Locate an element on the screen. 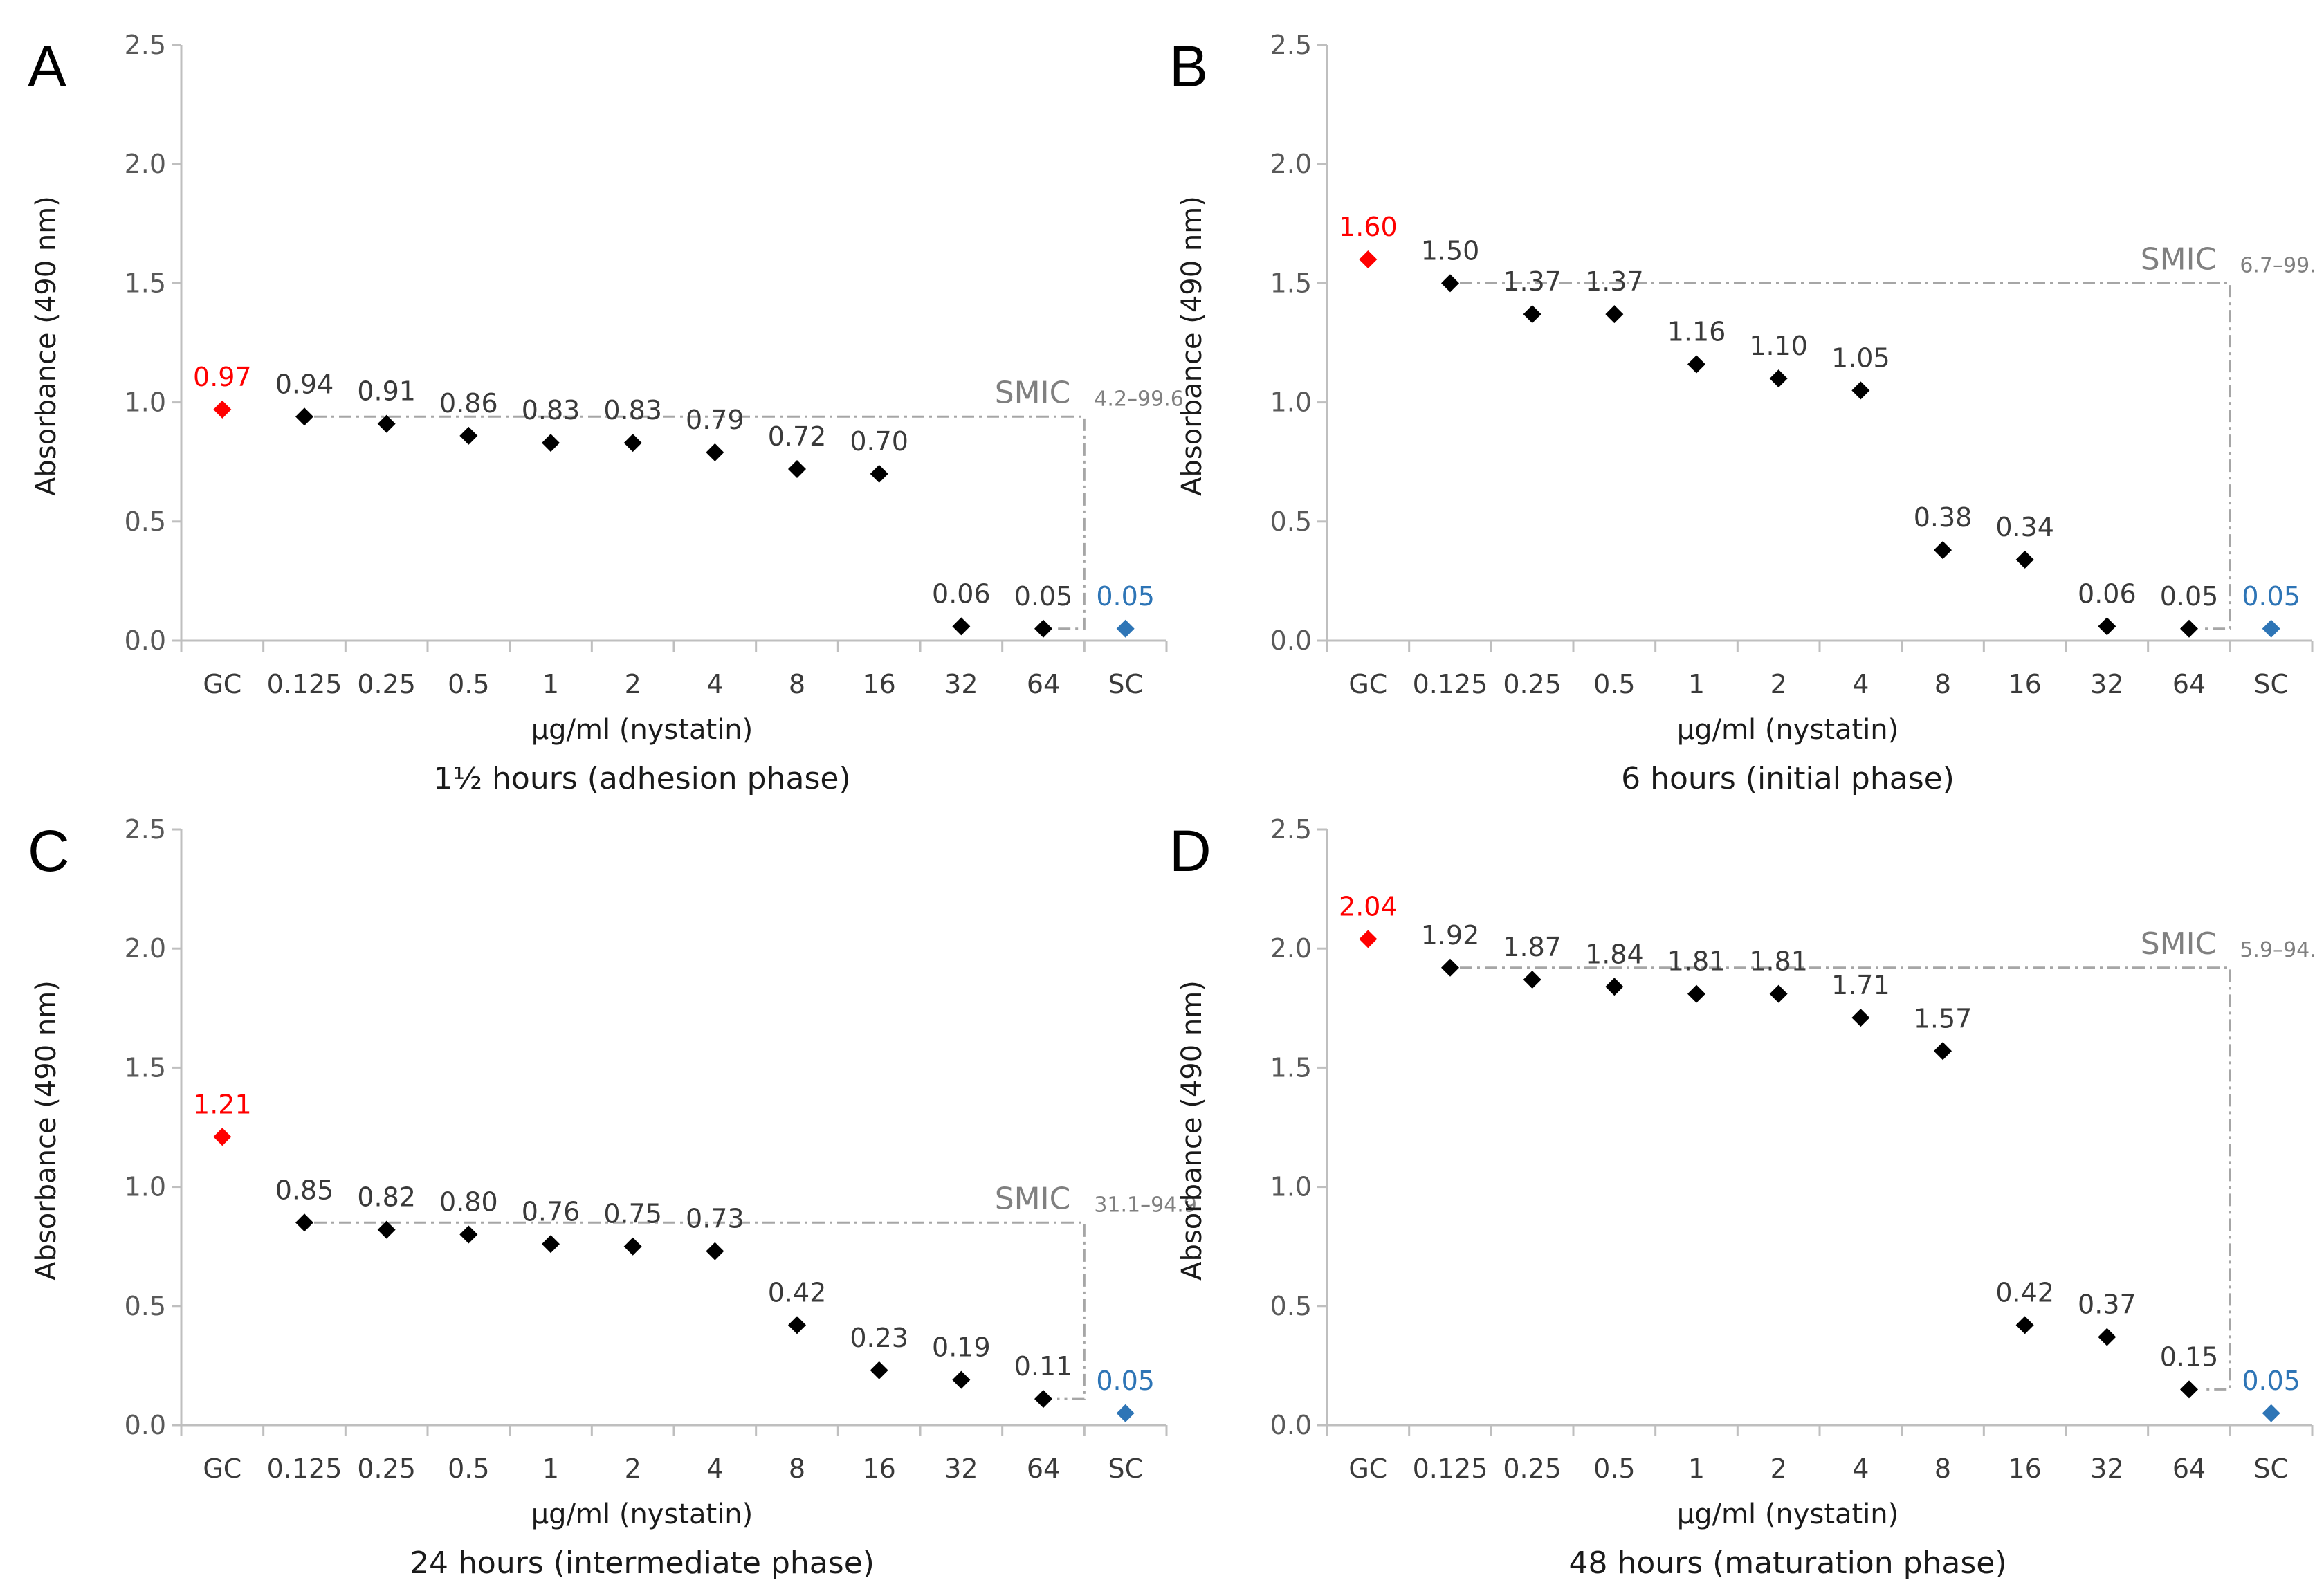  panel-d-x-tick-label: 16 is located at coordinates (2024, 1469).